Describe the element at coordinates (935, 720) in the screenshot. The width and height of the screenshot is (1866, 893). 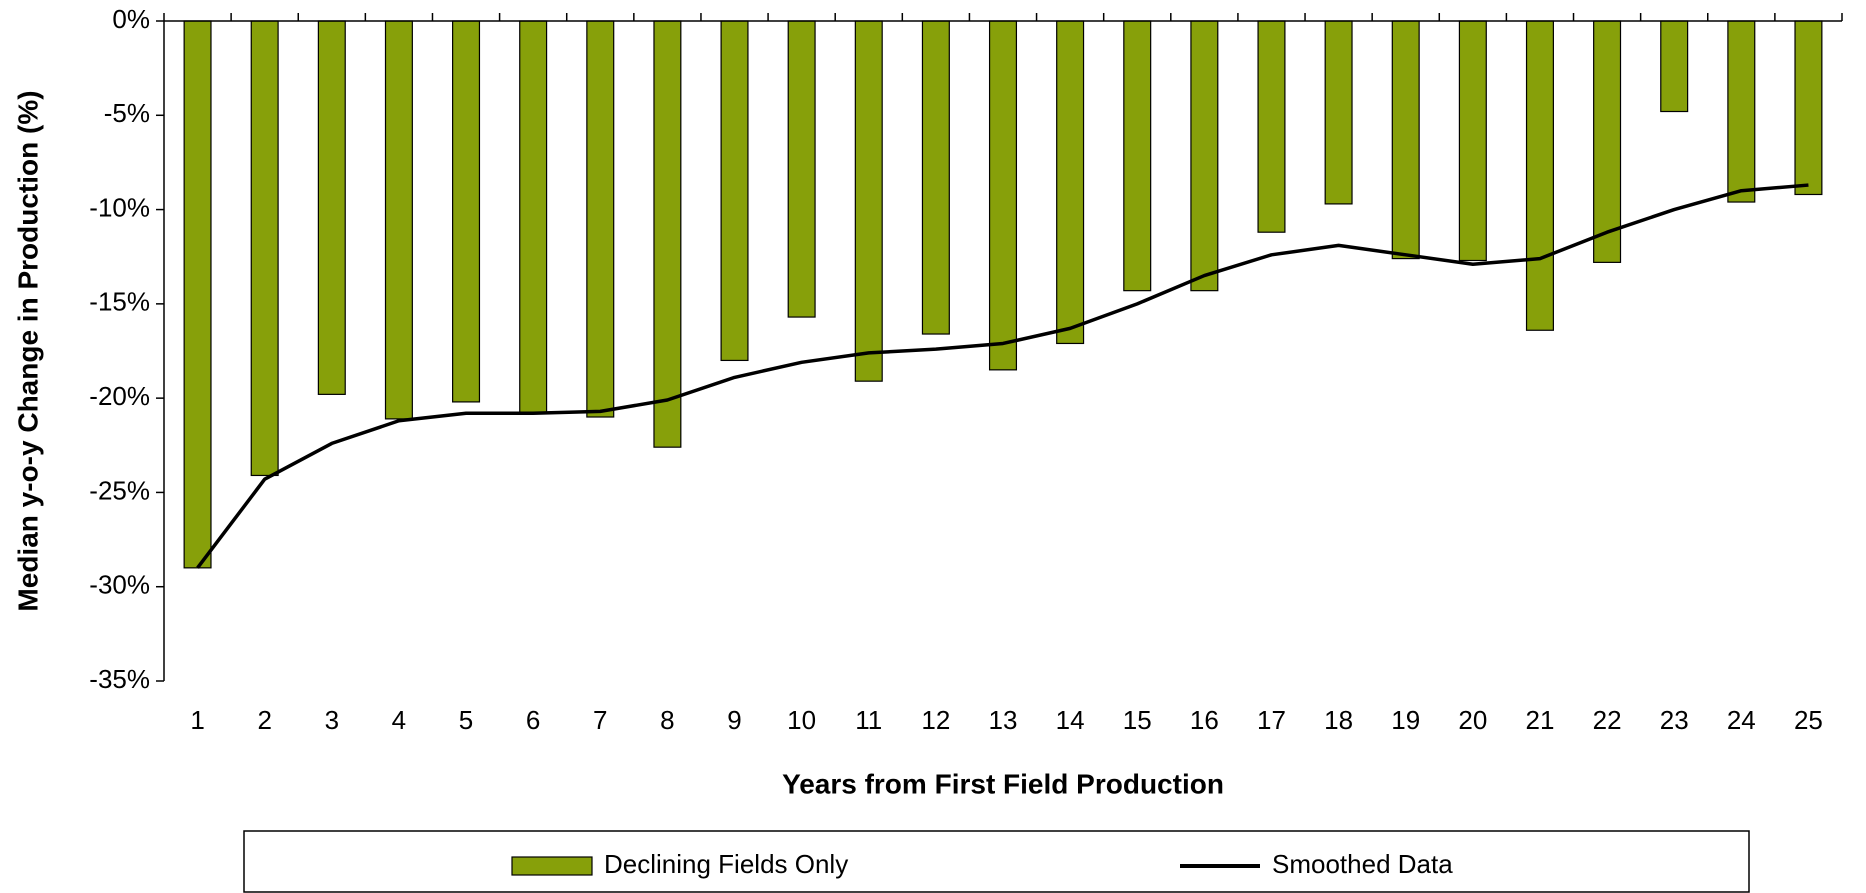
I see `x-tick-label: 12` at that location.